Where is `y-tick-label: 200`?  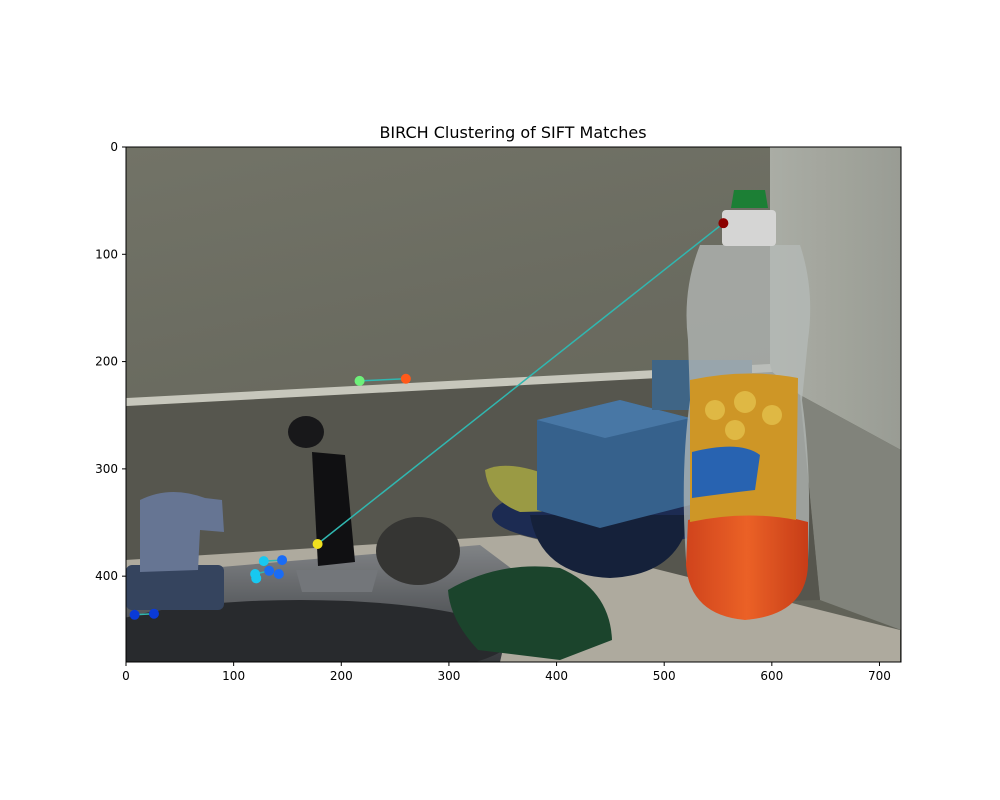 y-tick-label: 200 is located at coordinates (106, 362).